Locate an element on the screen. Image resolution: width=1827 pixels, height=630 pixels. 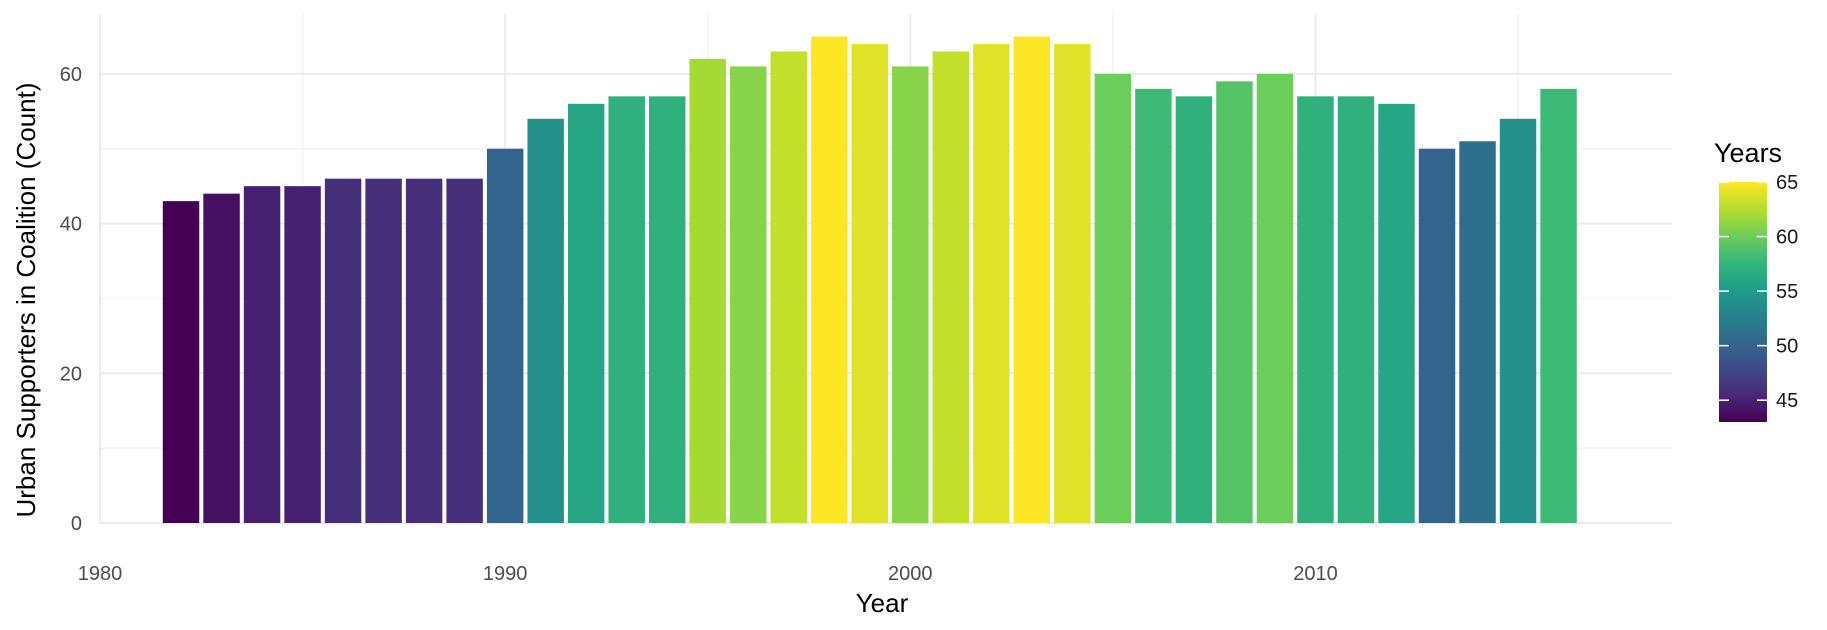
x-tick-label: 2010 is located at coordinates (1315, 574).